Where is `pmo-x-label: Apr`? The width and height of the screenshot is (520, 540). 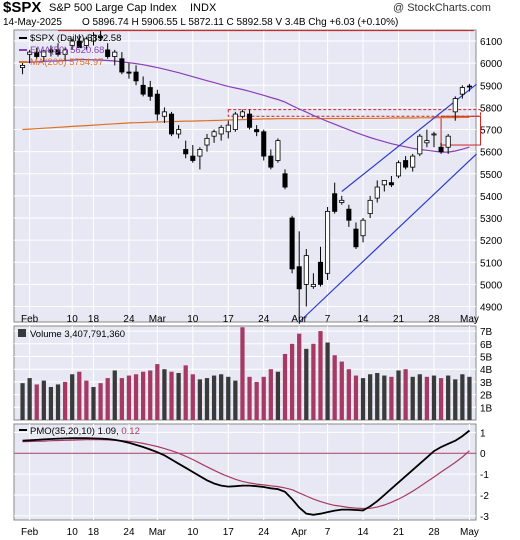 pmo-x-label: Apr is located at coordinates (299, 532).